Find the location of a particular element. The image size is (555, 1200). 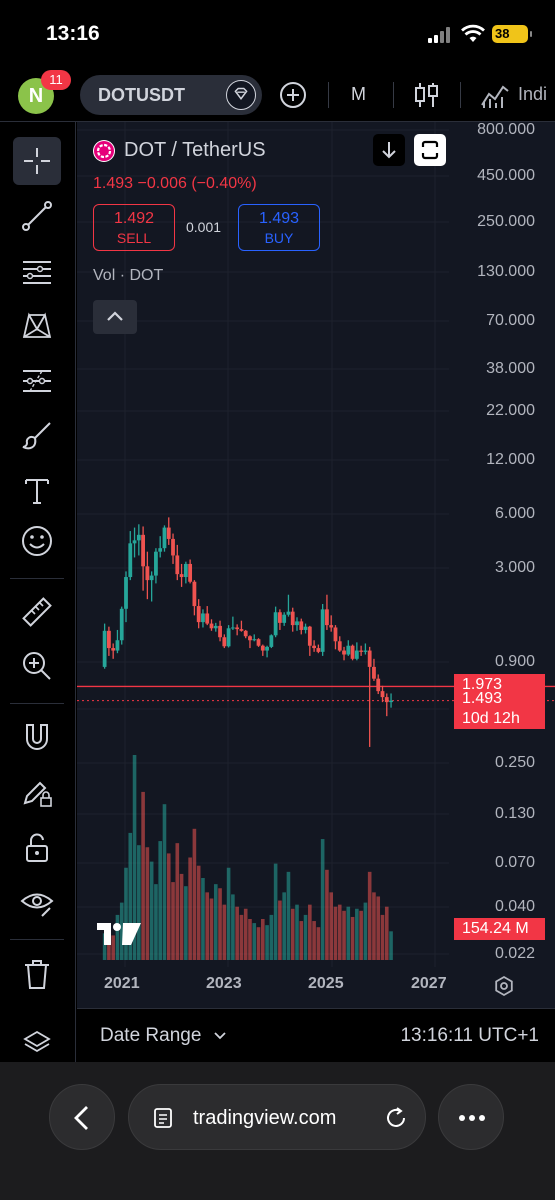

object-tree-tool is located at coordinates (37, 1044).